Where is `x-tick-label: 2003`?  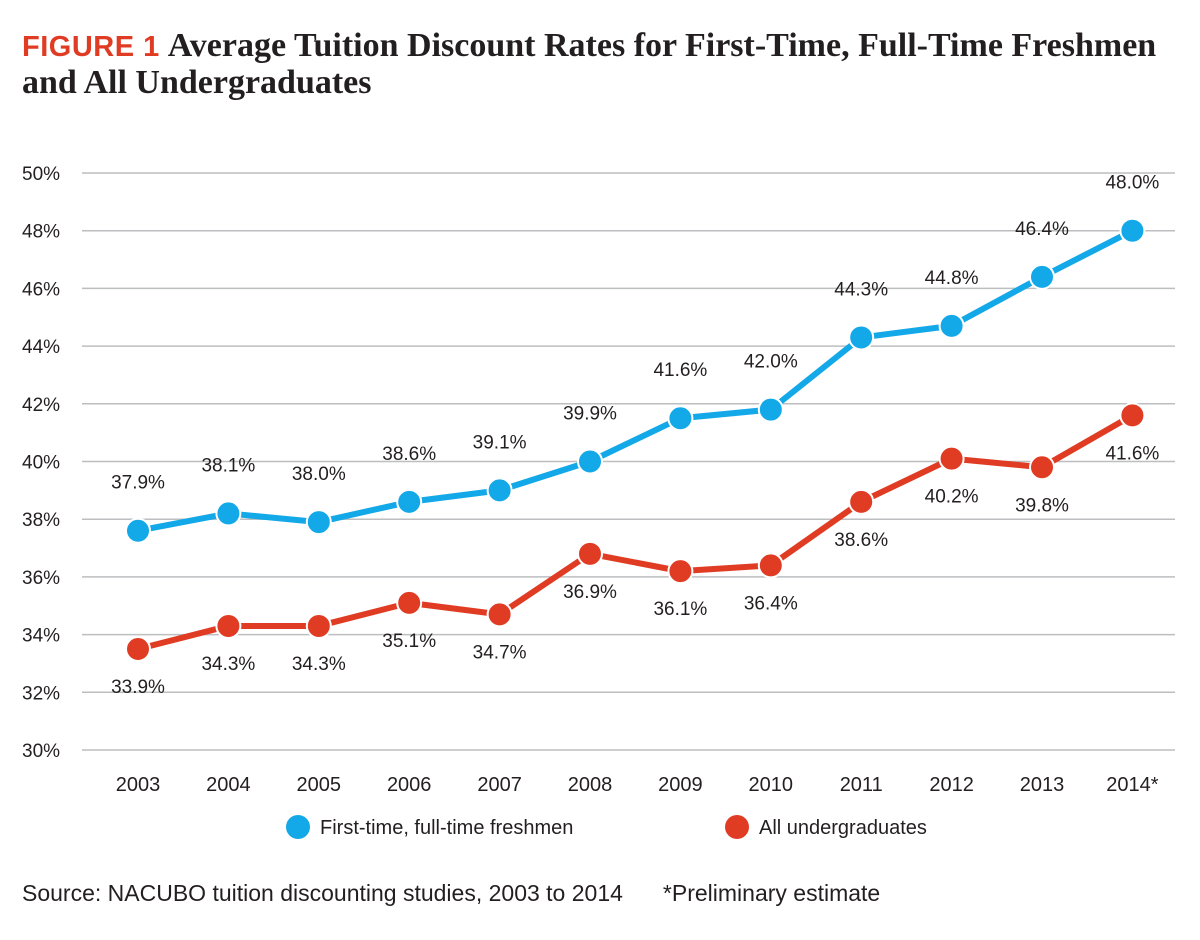
x-tick-label: 2003 is located at coordinates (138, 785).